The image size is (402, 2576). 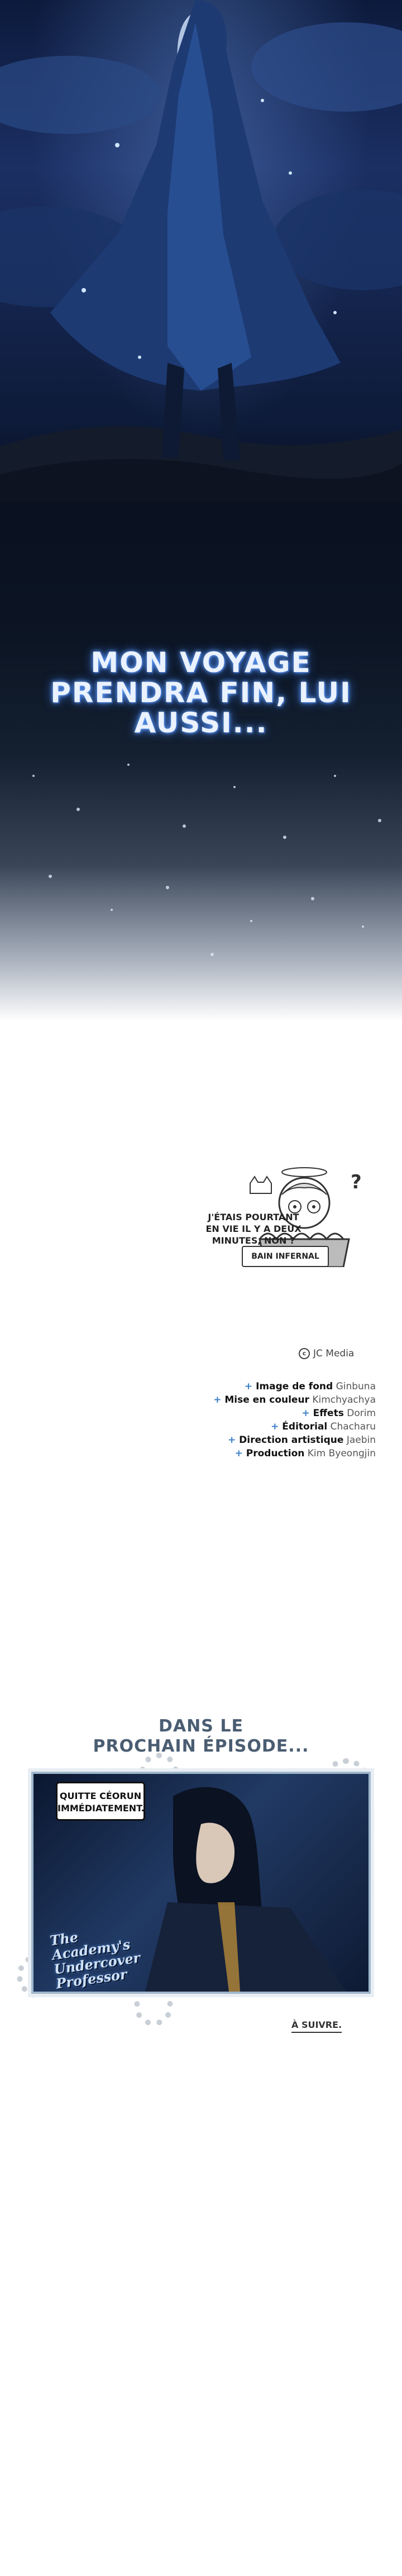 I want to click on question-mark: ?, so click(x=357, y=1182).